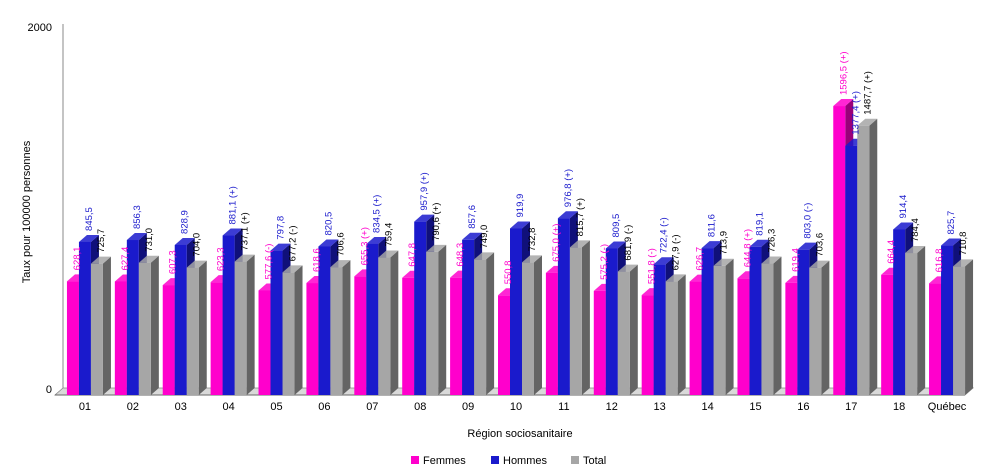 This screenshot has width=1000, height=476. I want to click on data-label-hommes: 820,5, so click(328, 224).